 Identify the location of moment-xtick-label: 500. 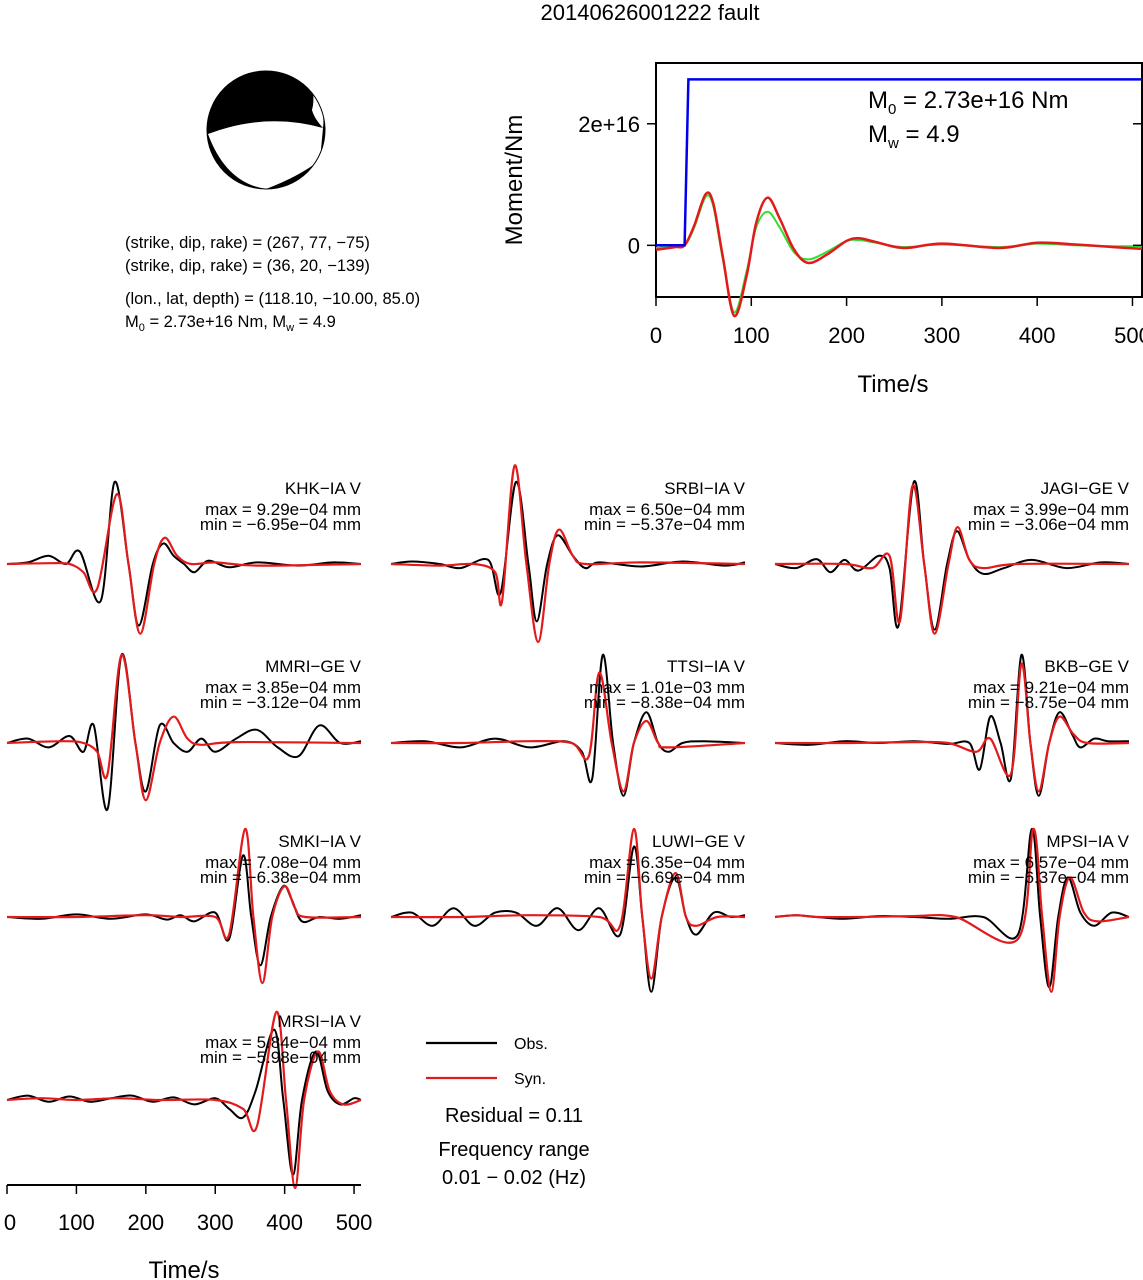
(1128, 335).